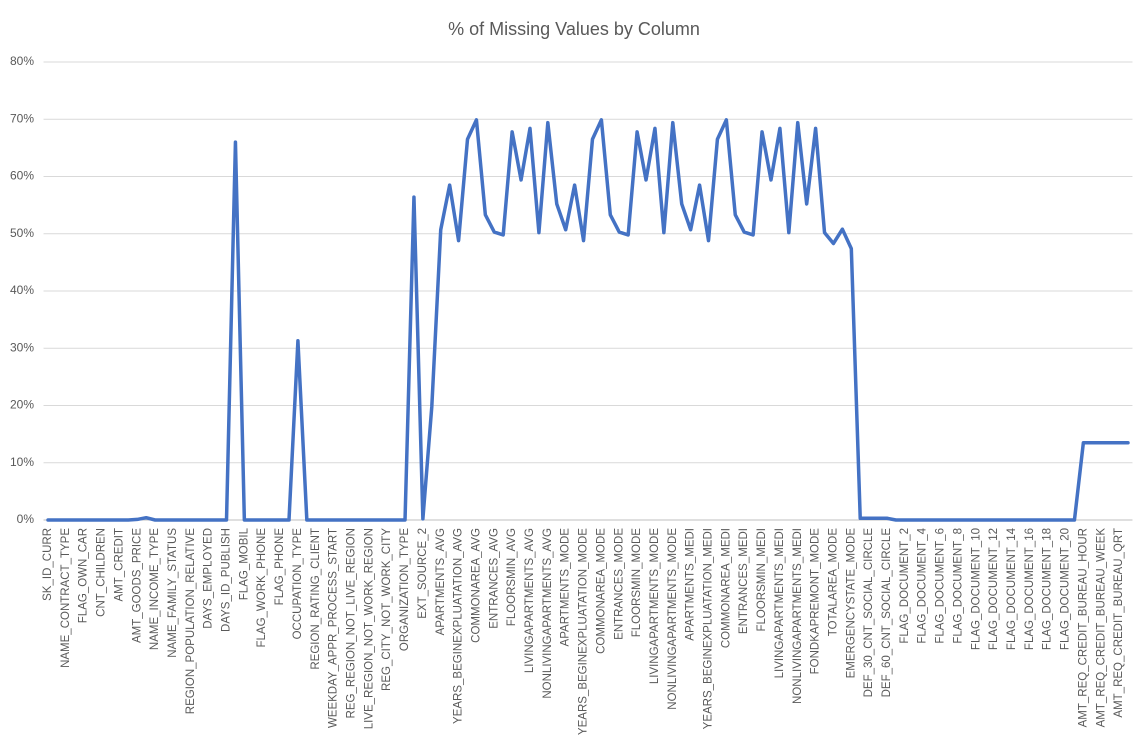  I want to click on x-tick-label: NAME_INCOME_TYPE, so click(155, 589).